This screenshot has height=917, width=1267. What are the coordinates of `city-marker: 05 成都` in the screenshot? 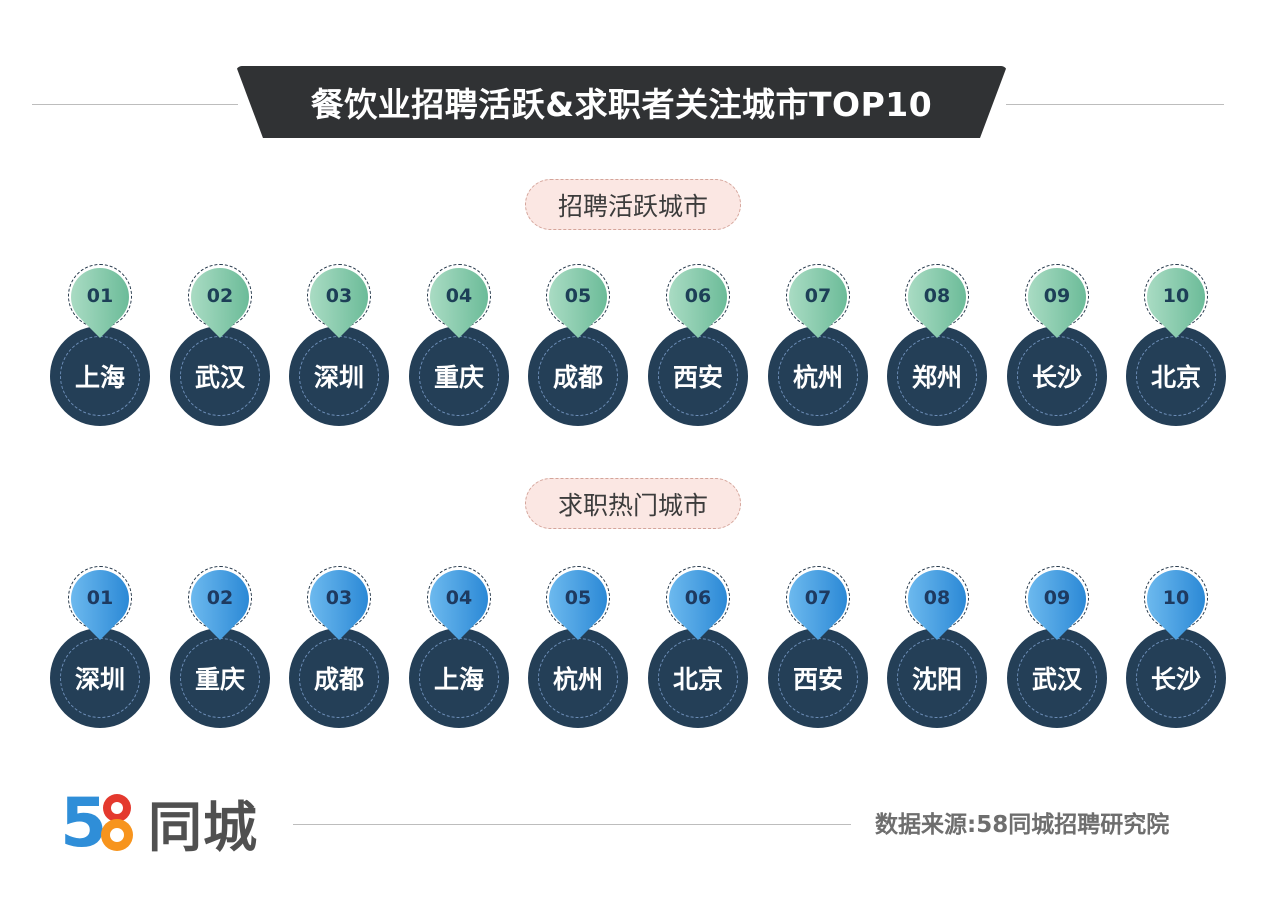 It's located at (578, 342).